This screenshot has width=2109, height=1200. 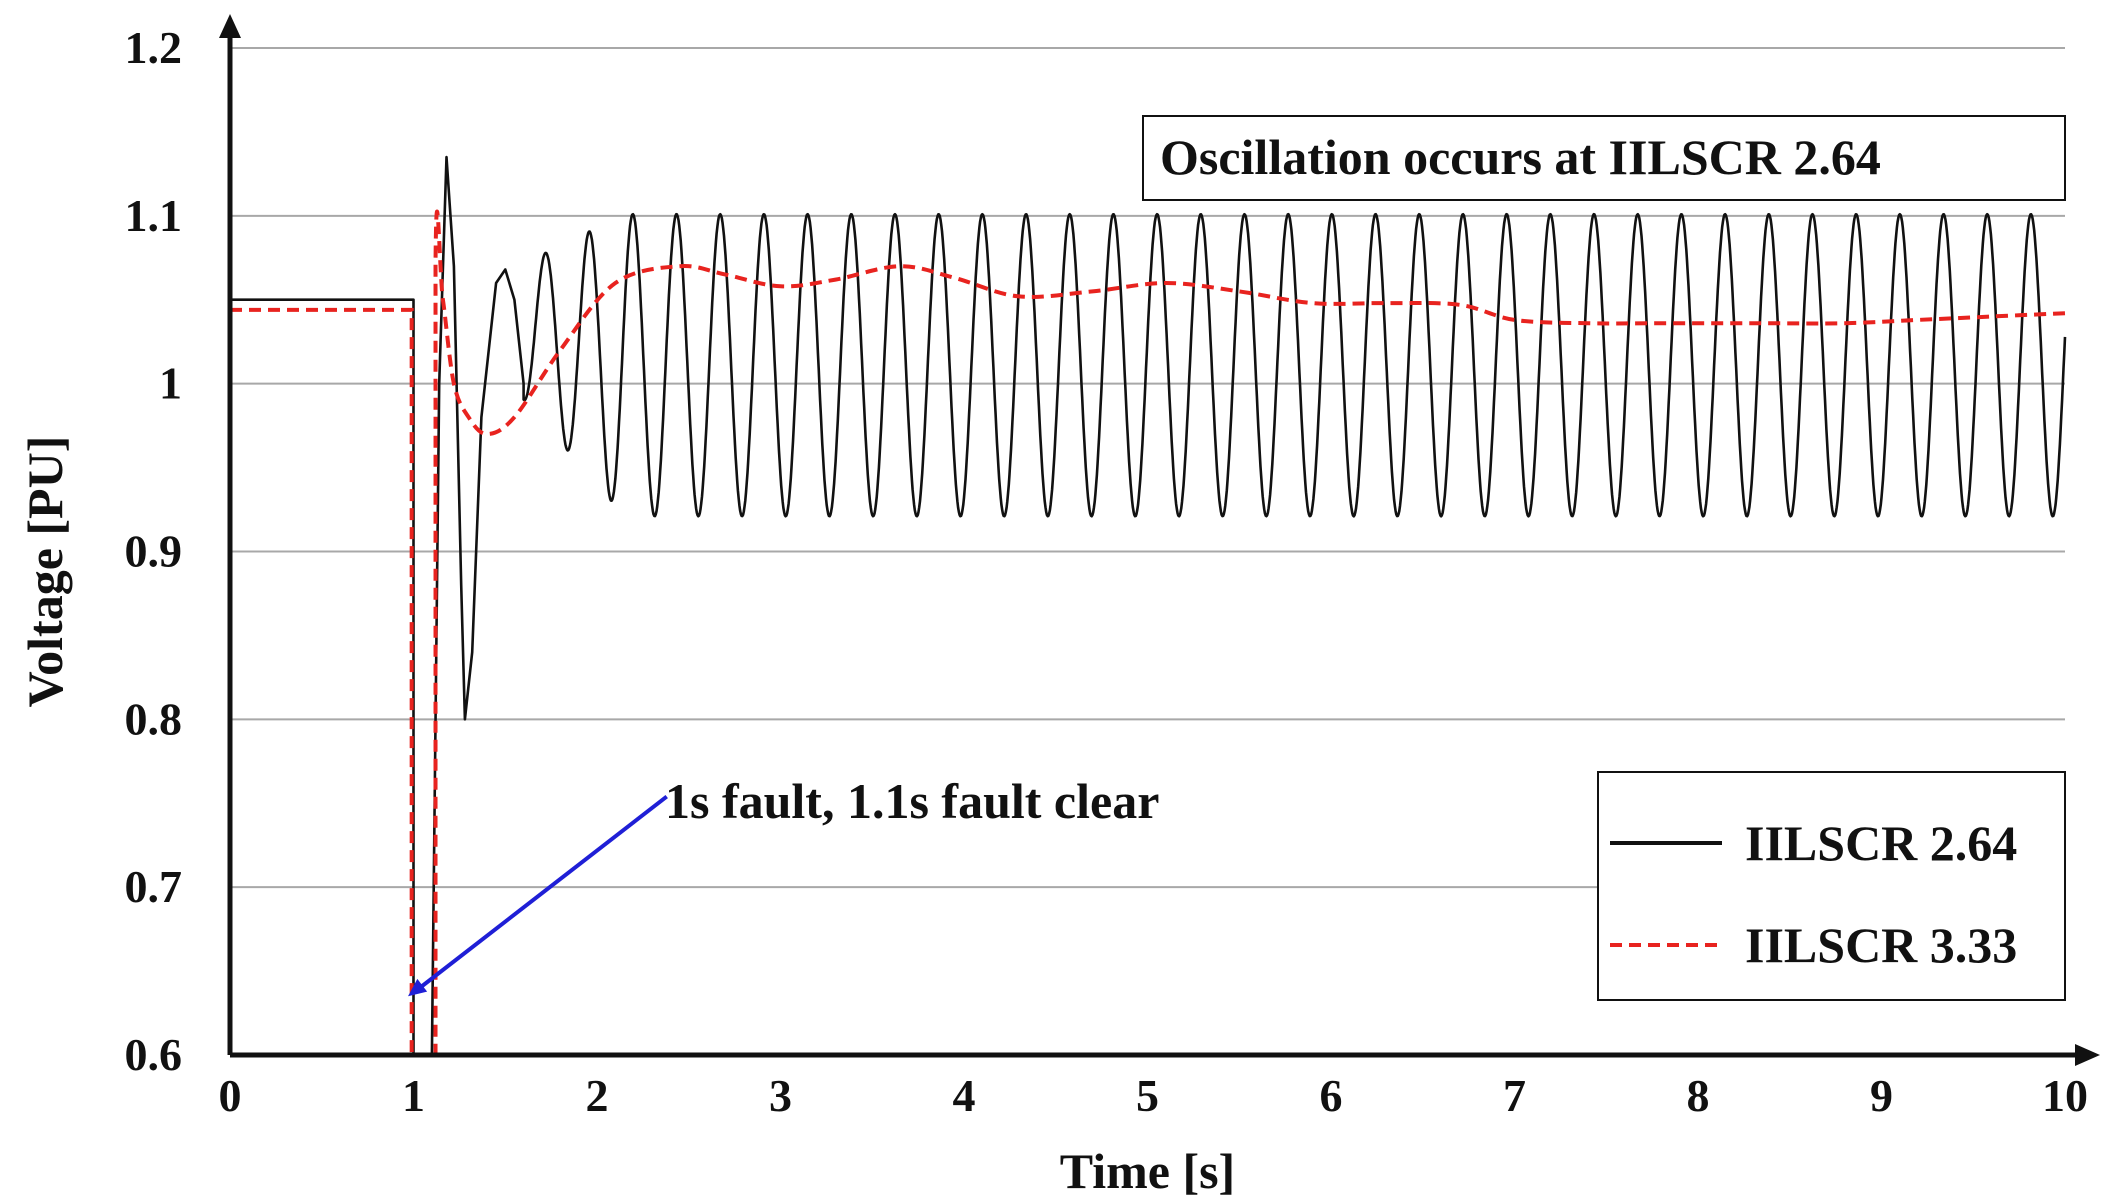 I want to click on x-tick-label-10: 10, so click(x=2065, y=1095).